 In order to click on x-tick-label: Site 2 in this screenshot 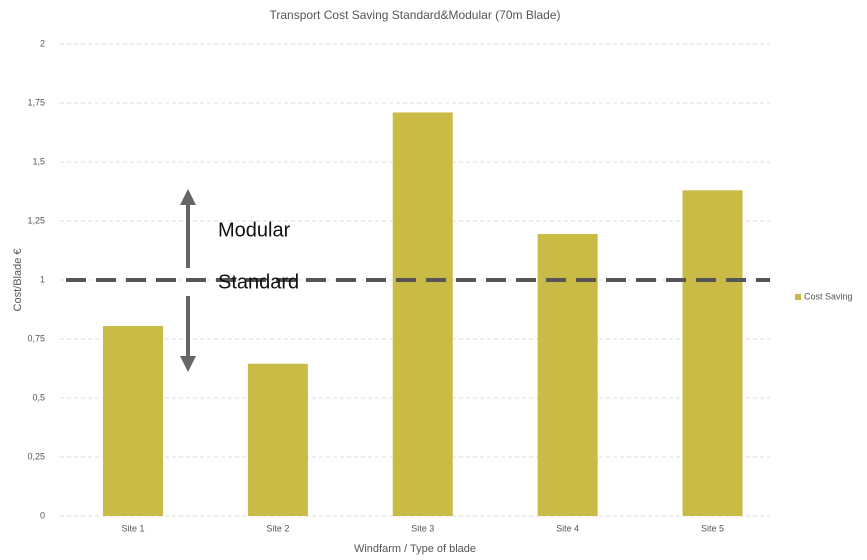, I will do `click(277, 528)`.